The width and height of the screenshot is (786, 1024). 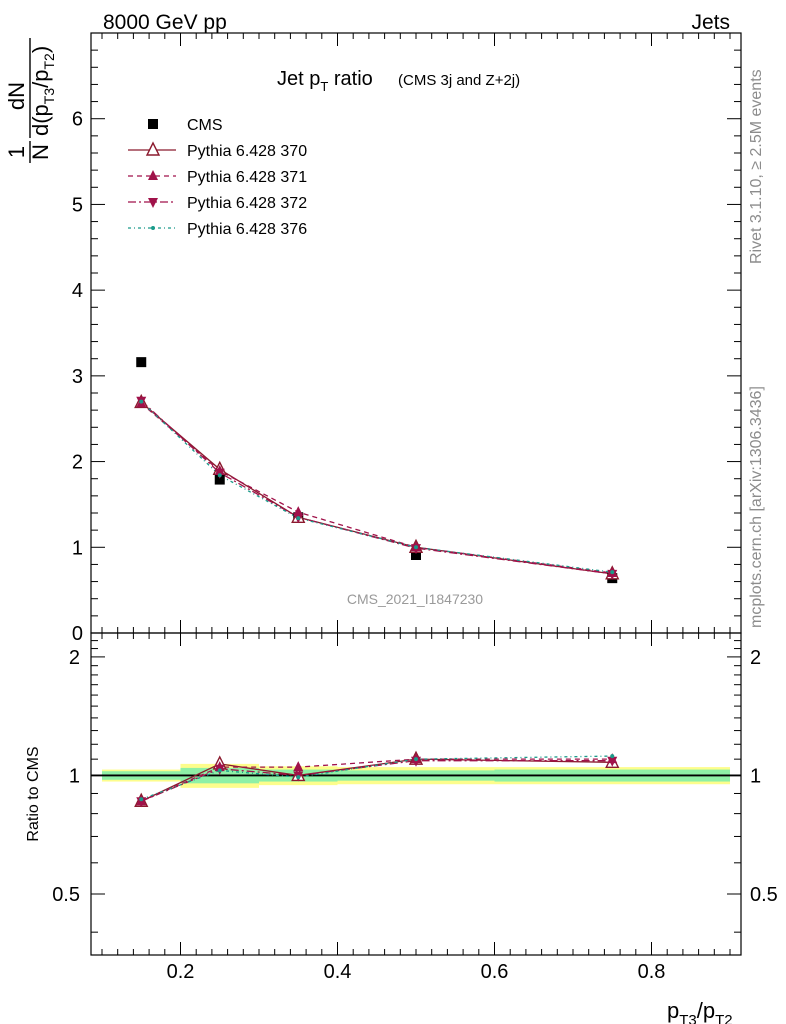 I want to click on chart-title: Jet pT ratio, so click(x=325, y=81).